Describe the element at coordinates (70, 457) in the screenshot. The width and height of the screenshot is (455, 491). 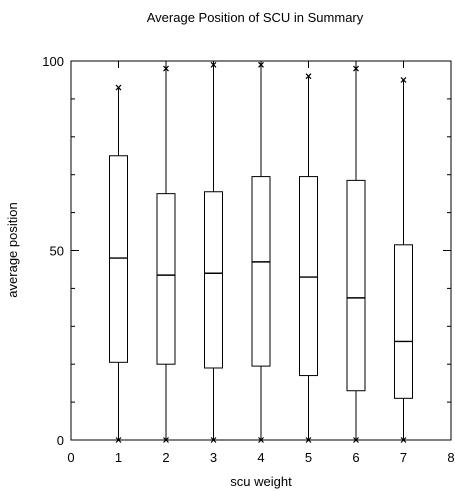
I see `x-tick-label: 0` at that location.